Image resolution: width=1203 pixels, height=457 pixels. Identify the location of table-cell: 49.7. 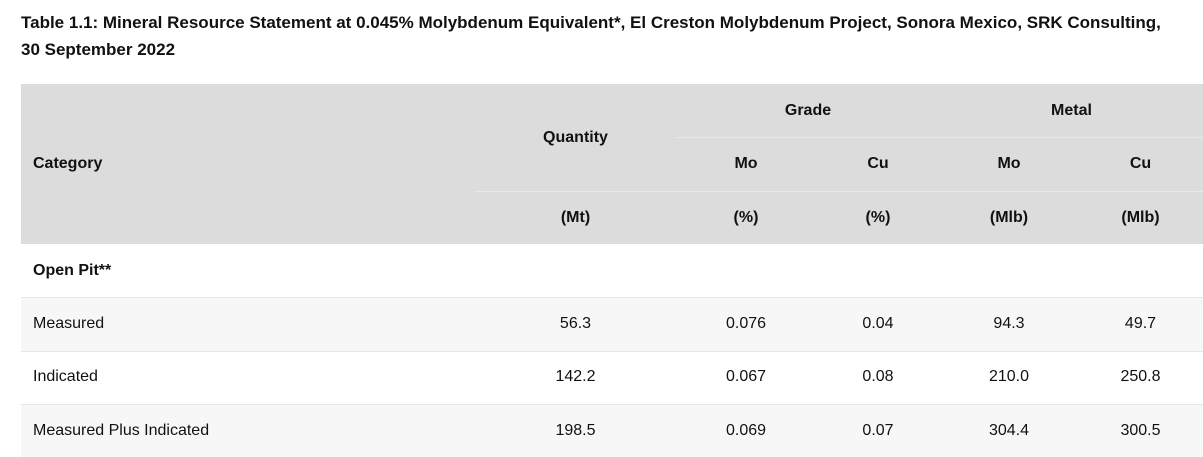
(1140, 323).